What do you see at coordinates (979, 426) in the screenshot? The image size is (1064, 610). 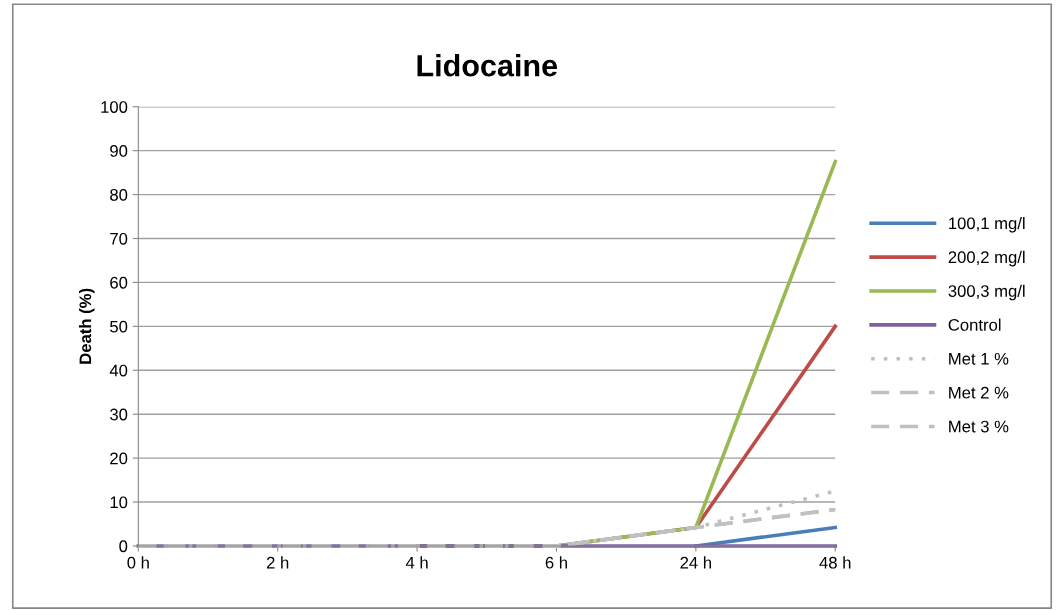 I see `legend-label: Met 3 %` at bounding box center [979, 426].